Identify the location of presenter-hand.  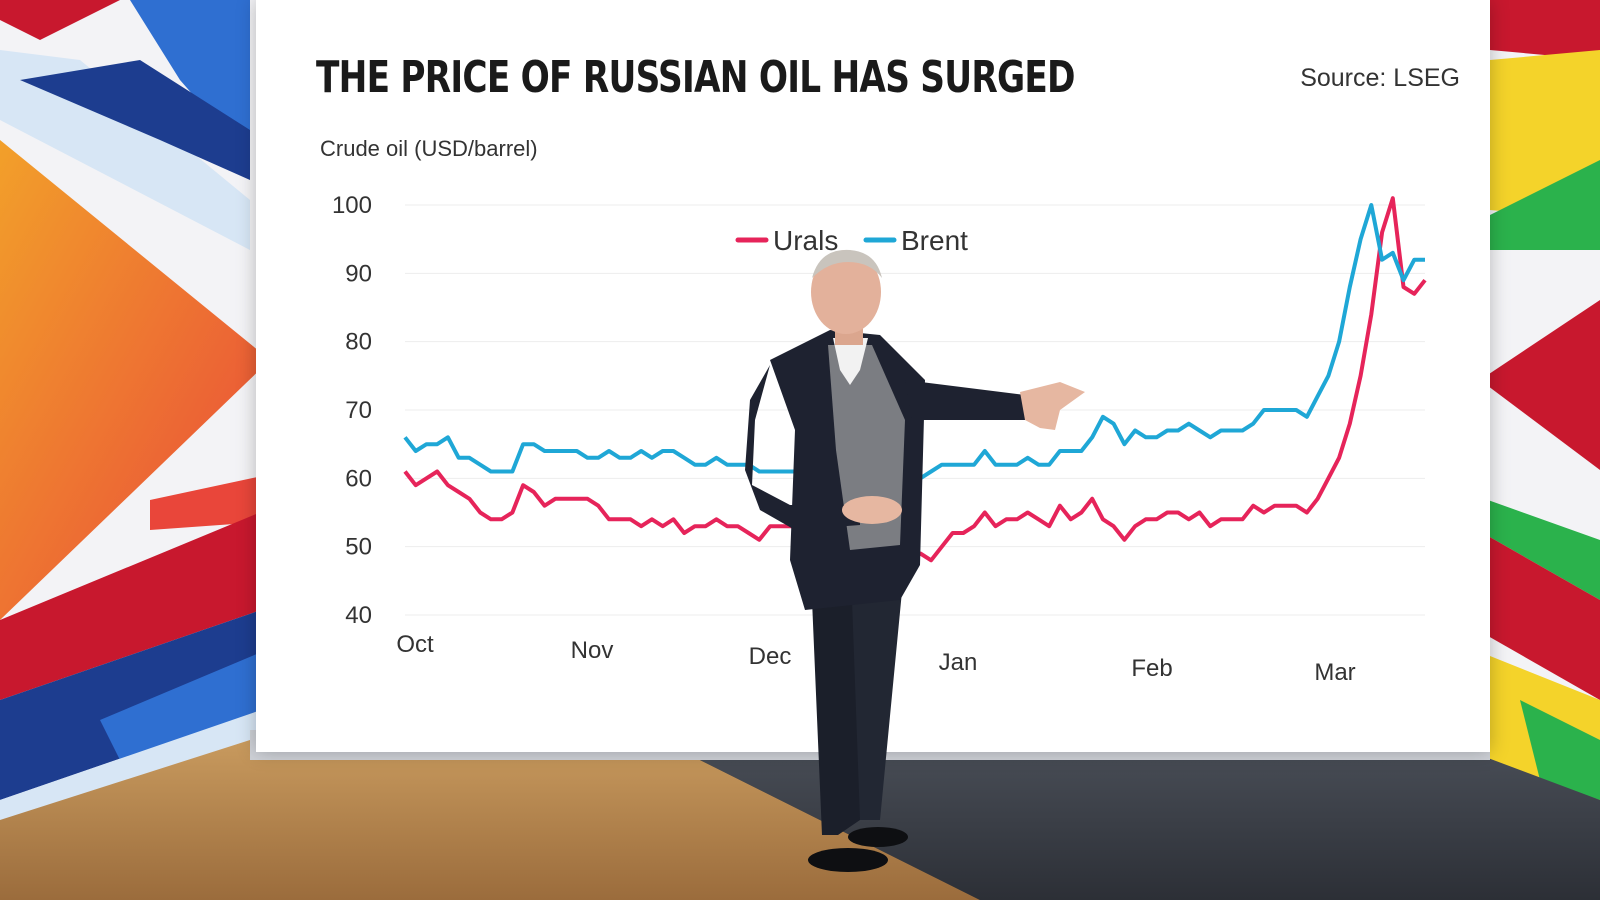
(872, 510).